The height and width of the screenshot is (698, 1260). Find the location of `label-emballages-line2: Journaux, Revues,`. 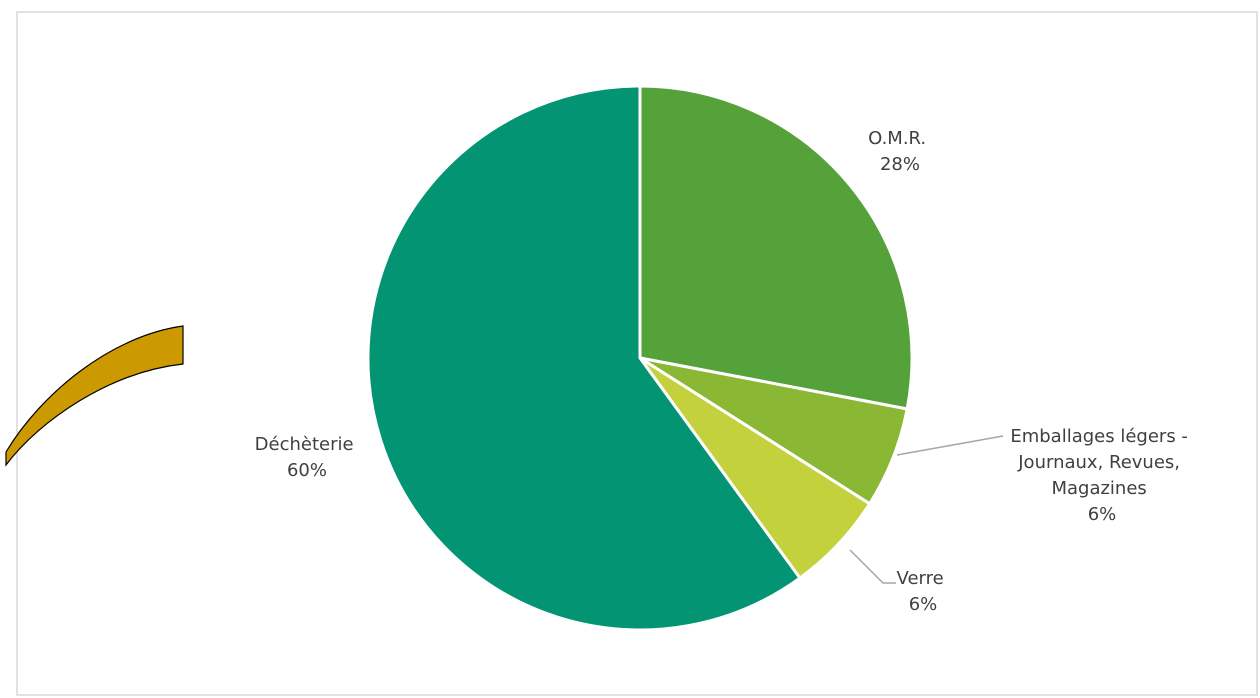

label-emballages-line2: Journaux, Revues, is located at coordinates (1098, 462).